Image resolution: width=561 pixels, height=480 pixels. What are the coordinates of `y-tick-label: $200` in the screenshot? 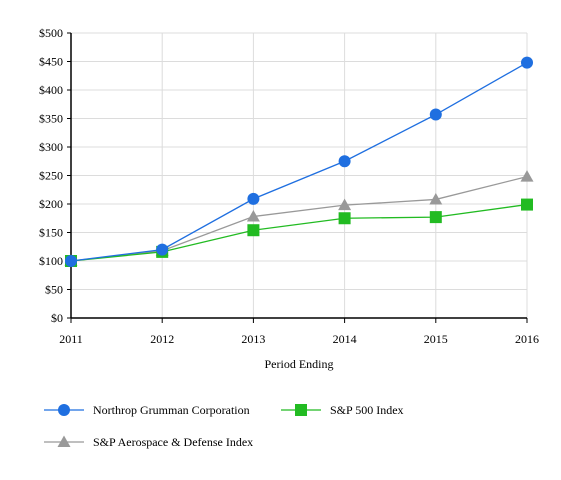 It's located at (51, 204).